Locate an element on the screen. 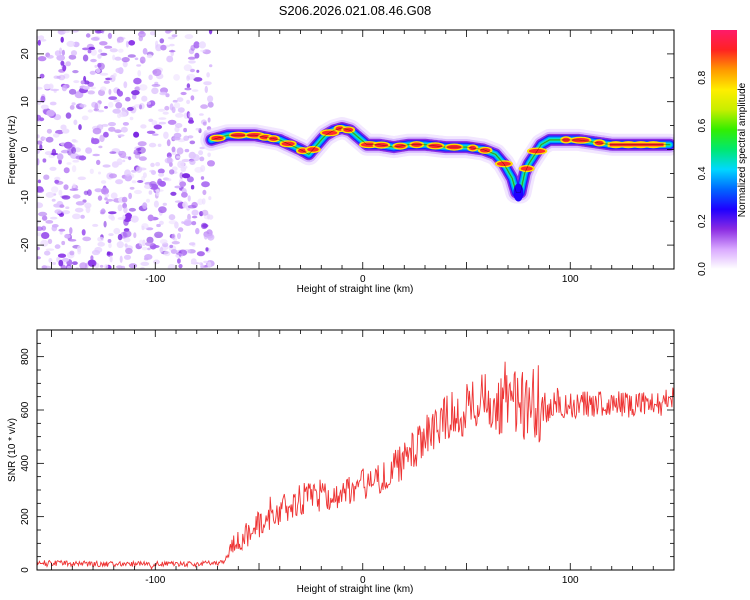  y-tick-label: 20 is located at coordinates (25, 54).